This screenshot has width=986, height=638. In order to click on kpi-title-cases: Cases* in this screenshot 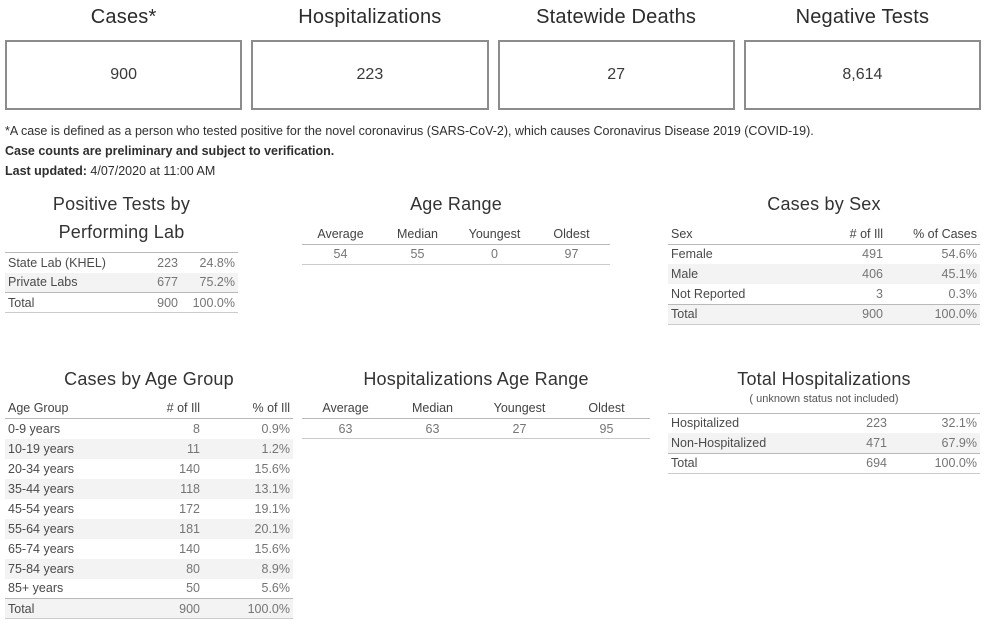, I will do `click(123, 17)`.